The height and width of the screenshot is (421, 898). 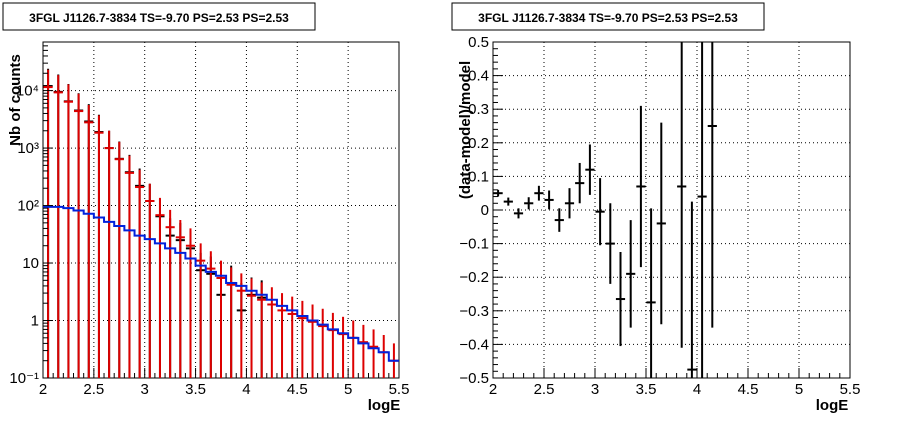 What do you see at coordinates (493, 389) in the screenshot?
I see `residuals-x-tick-label: 2` at bounding box center [493, 389].